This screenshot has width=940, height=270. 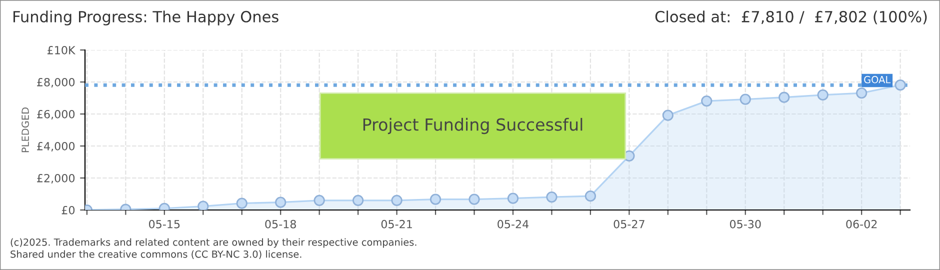 What do you see at coordinates (25, 130) in the screenshot?
I see `y-axis-title: PLEDGED` at bounding box center [25, 130].